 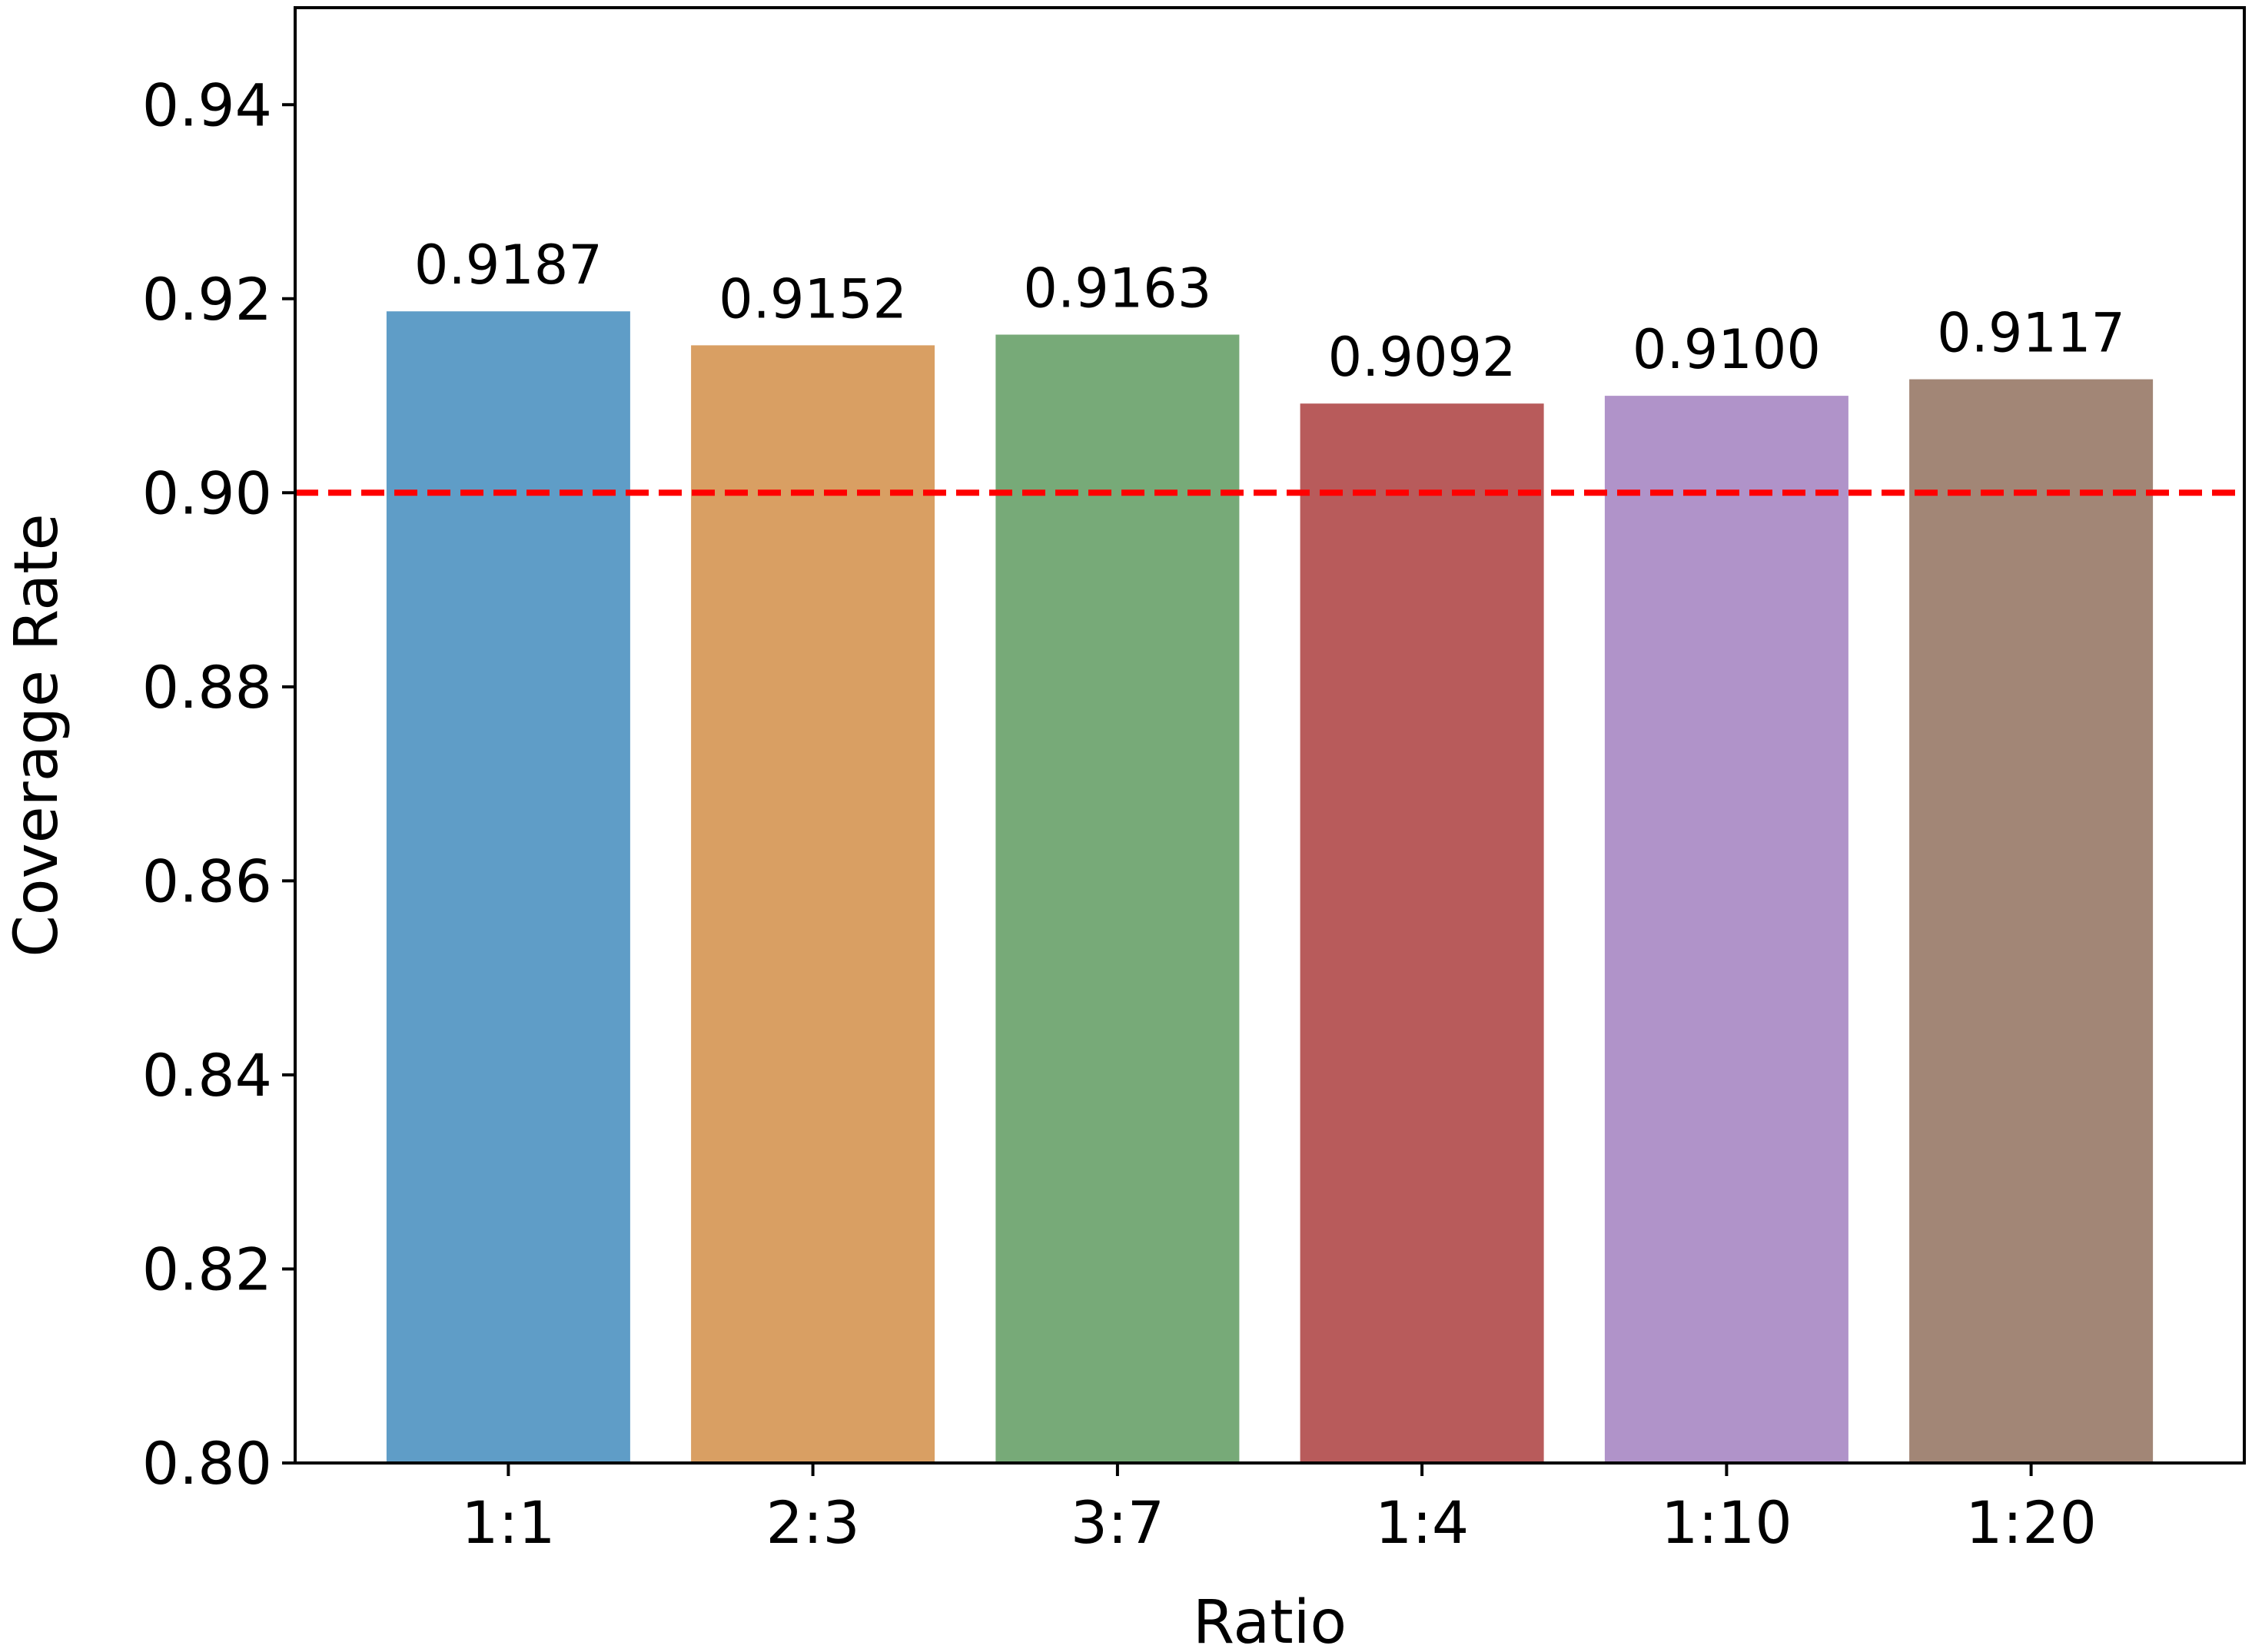 What do you see at coordinates (207, 493) in the screenshot?
I see `y-tick-label: 0.90` at bounding box center [207, 493].